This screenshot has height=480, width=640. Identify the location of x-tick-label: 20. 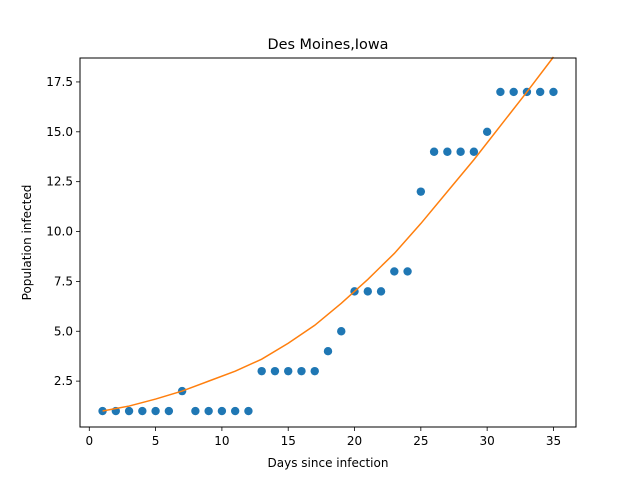
(354, 441).